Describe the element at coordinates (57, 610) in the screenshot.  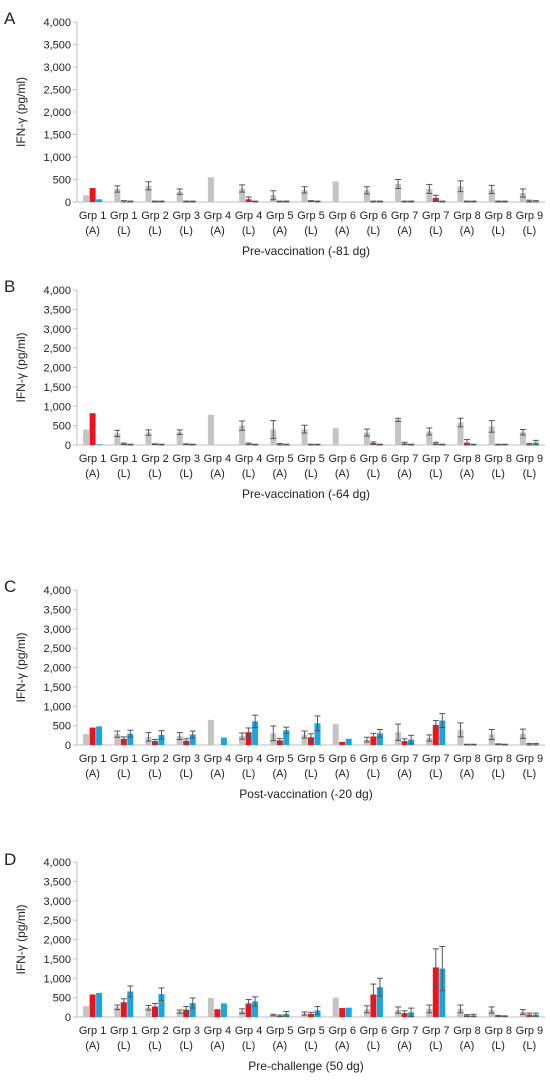
I see `y-tick-label: 3,500` at that location.